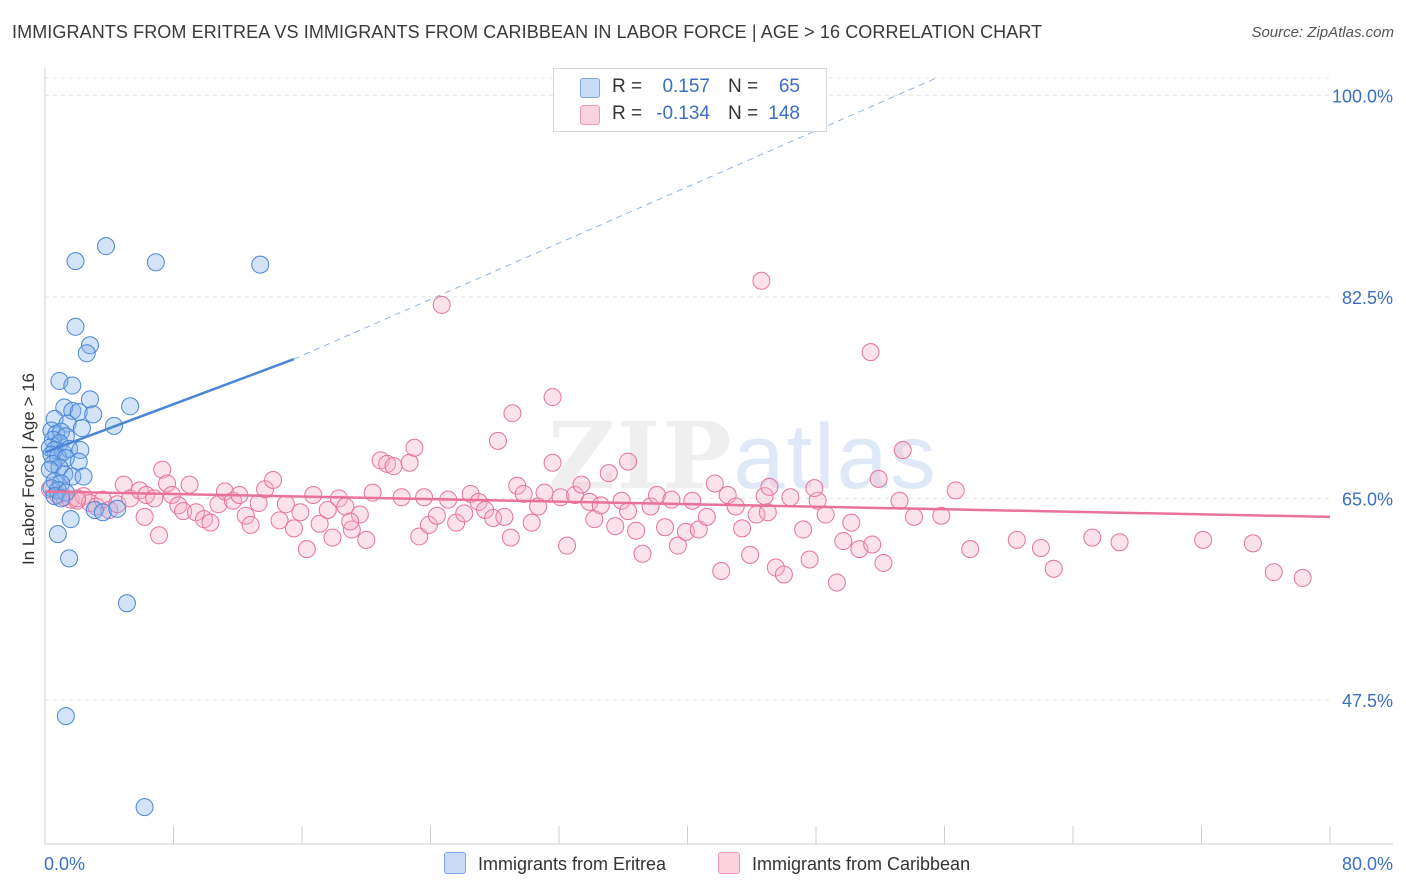 This screenshot has height=892, width=1406. I want to click on eritrea-trendline-extension, so click(615, 218).